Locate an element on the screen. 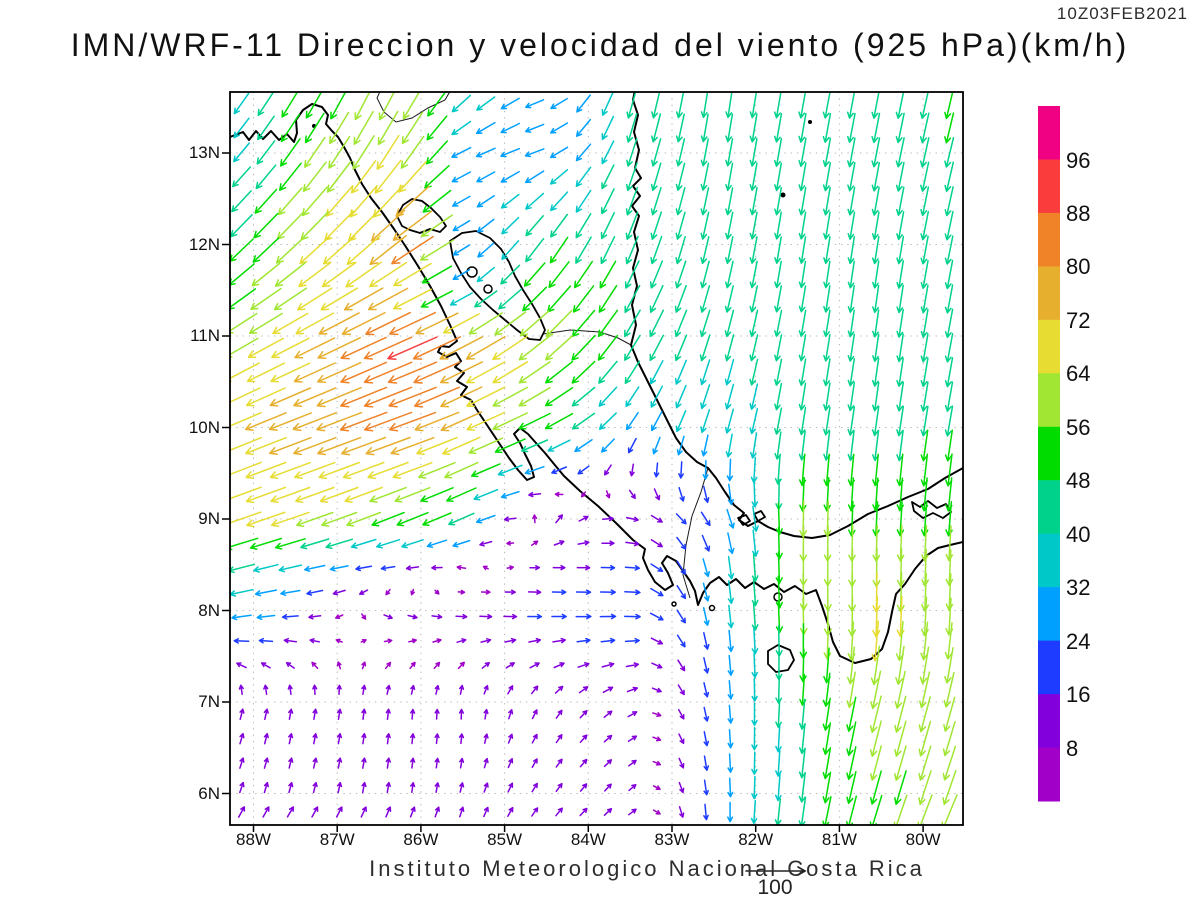  x-axis-label: 87W is located at coordinates (337, 839).